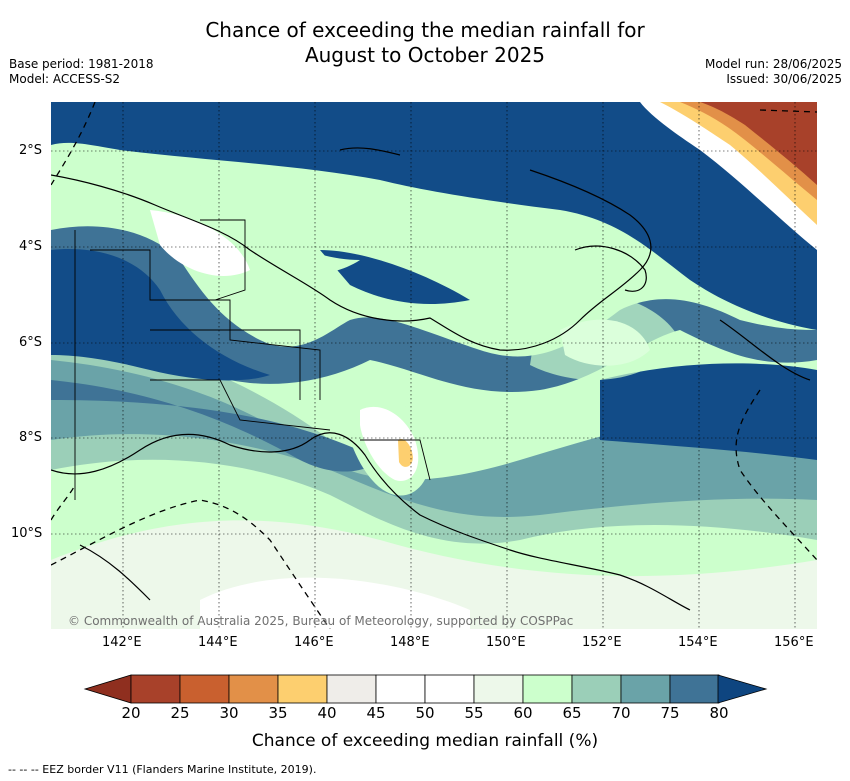 The image size is (850, 781). Describe the element at coordinates (602, 642) in the screenshot. I see `lon-label-152e: 152°E` at that location.